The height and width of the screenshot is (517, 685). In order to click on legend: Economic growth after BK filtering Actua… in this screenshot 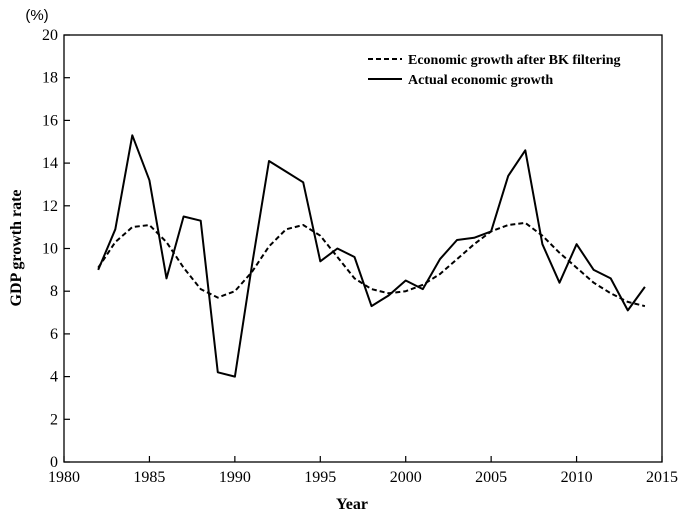, I will do `click(494, 70)`.